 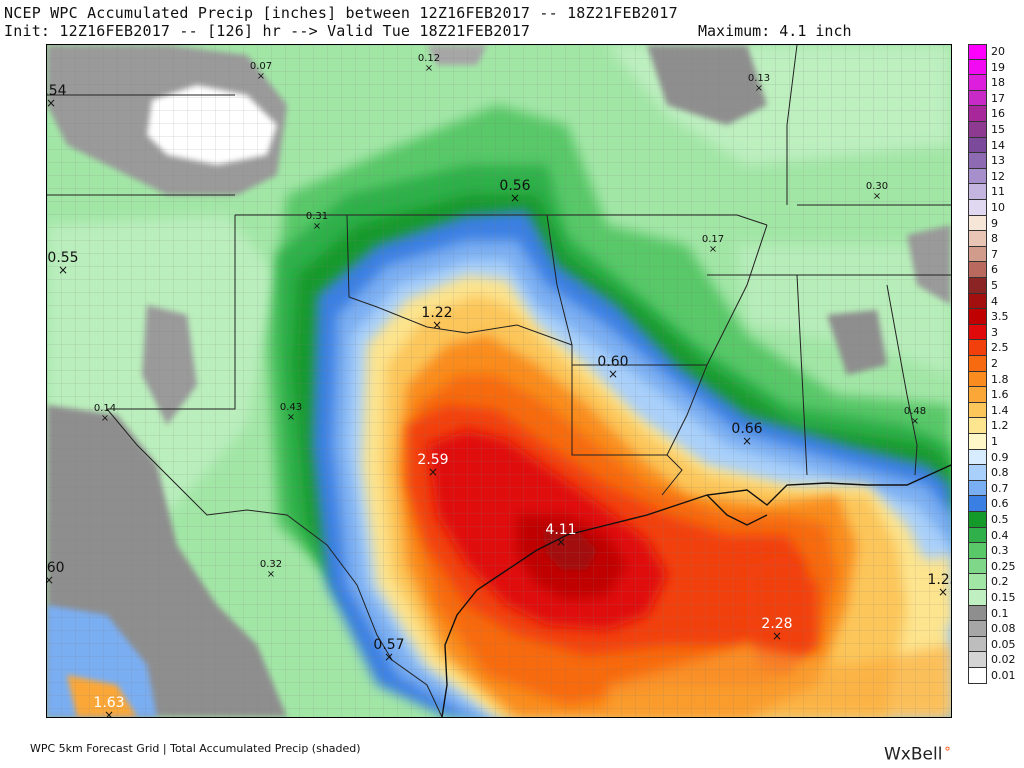 I want to click on legend-entry: 16, so click(x=996, y=114).